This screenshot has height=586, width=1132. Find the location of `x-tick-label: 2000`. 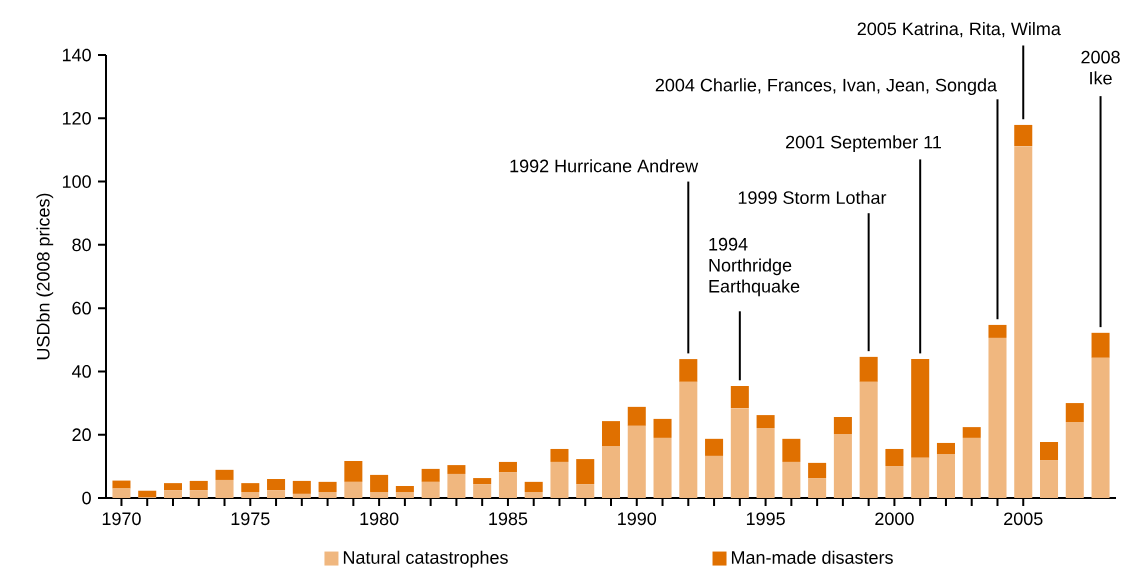

x-tick-label: 2000 is located at coordinates (894, 519).